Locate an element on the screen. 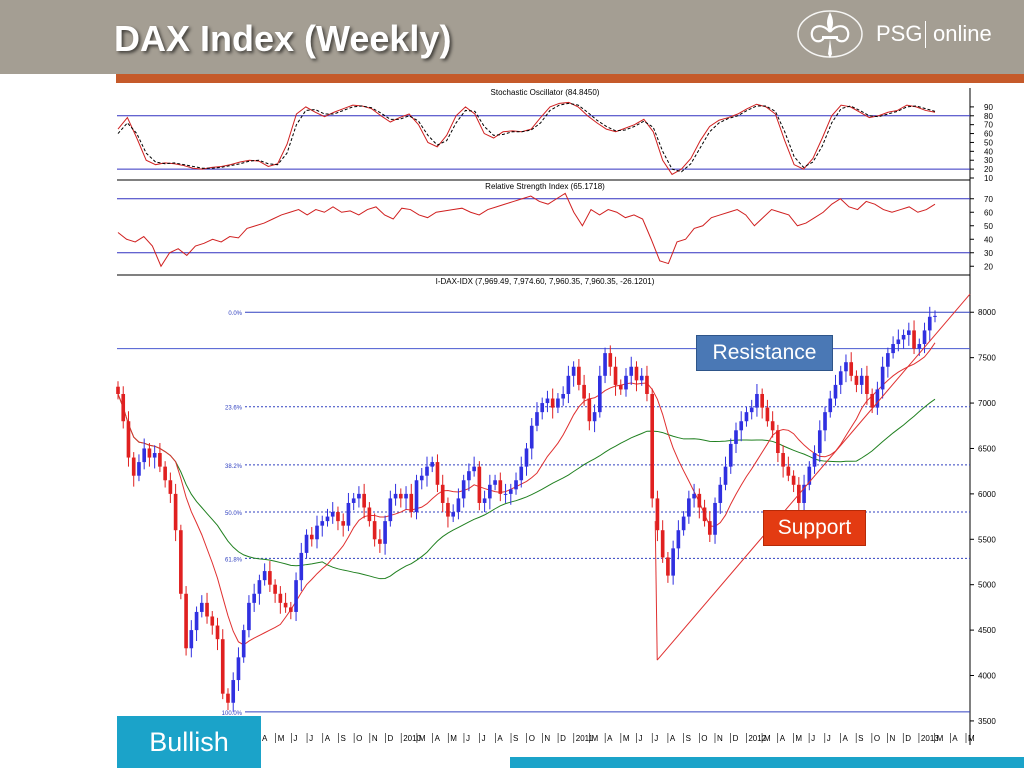  support-callout: Support is located at coordinates (814, 528).